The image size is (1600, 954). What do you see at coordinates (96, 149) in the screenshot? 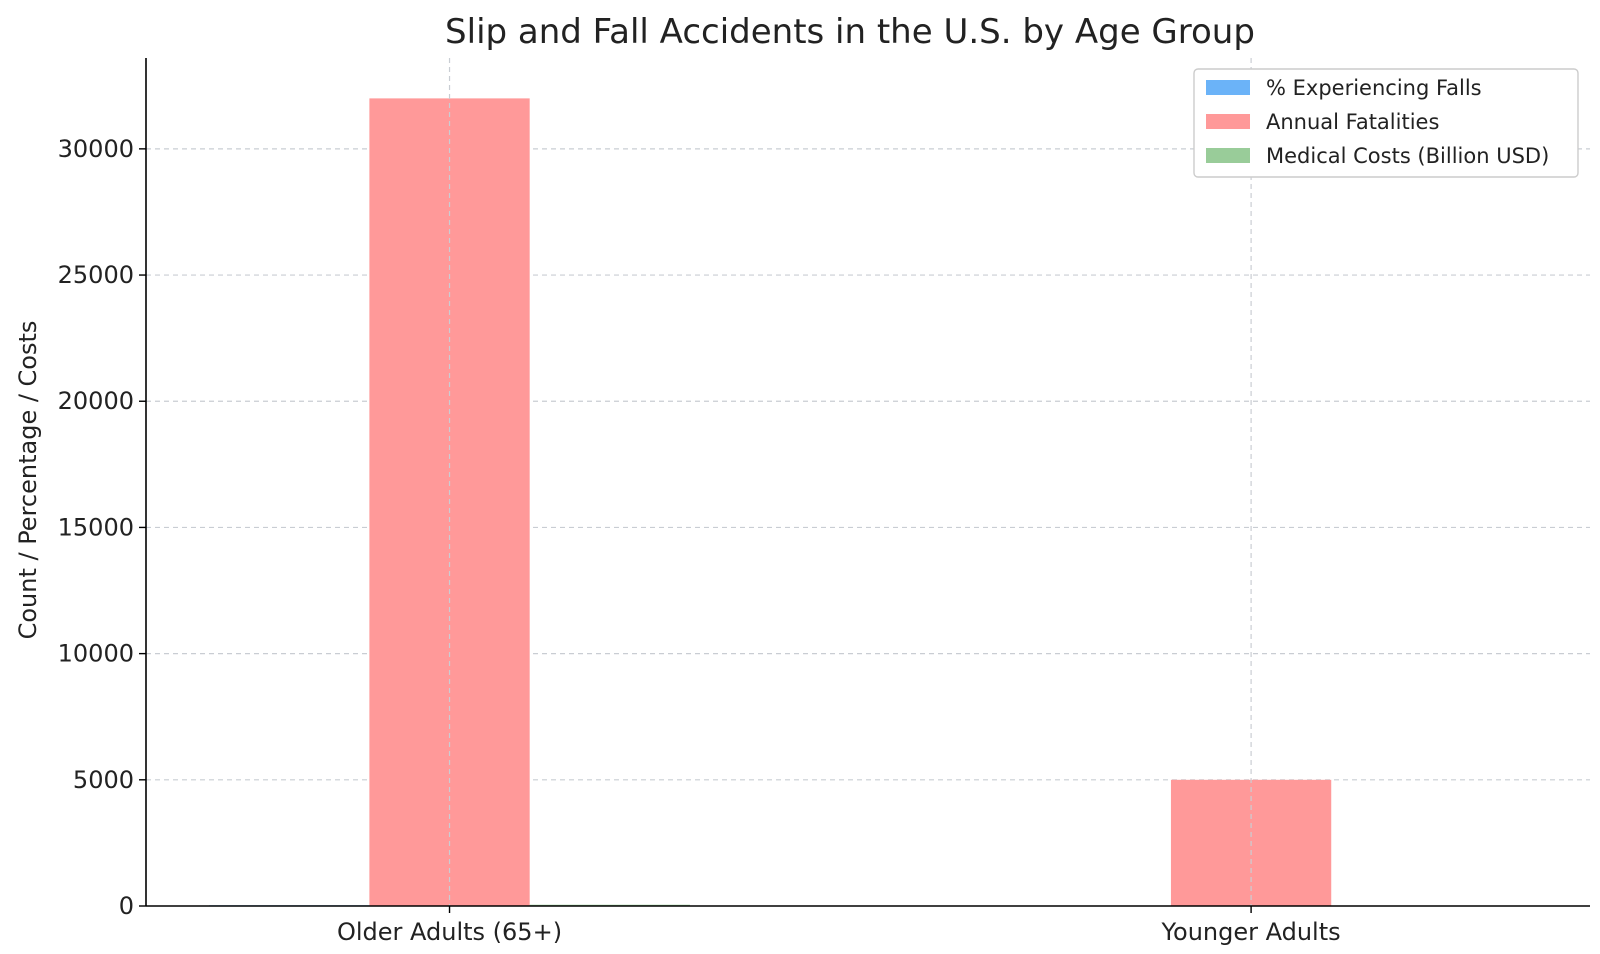
I see `y-tick-label: 30000` at bounding box center [96, 149].